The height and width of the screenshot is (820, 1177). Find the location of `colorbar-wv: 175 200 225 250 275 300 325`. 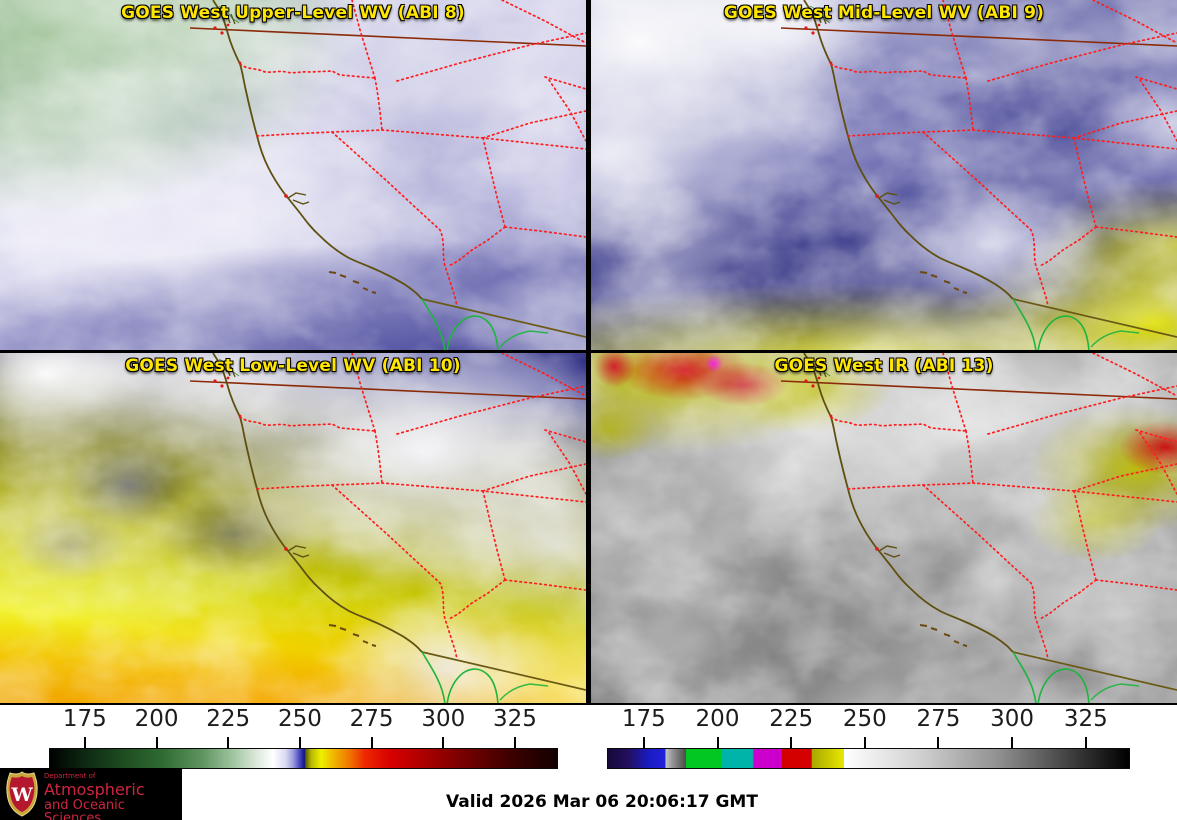

colorbar-wv: 175 200 225 250 275 300 325 is located at coordinates (303, 738).